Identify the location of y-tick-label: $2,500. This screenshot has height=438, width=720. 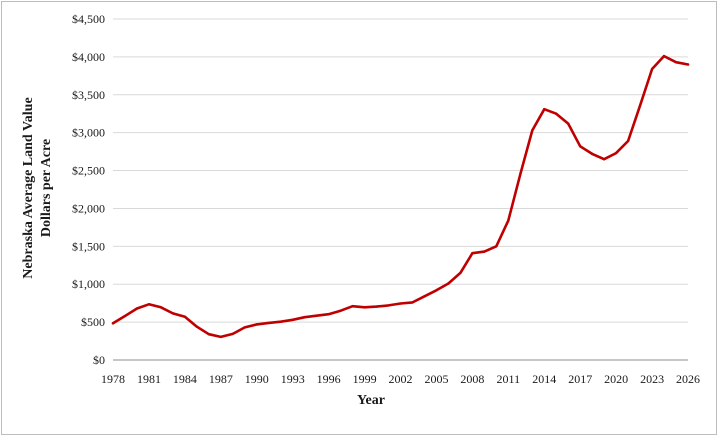
(88, 171).